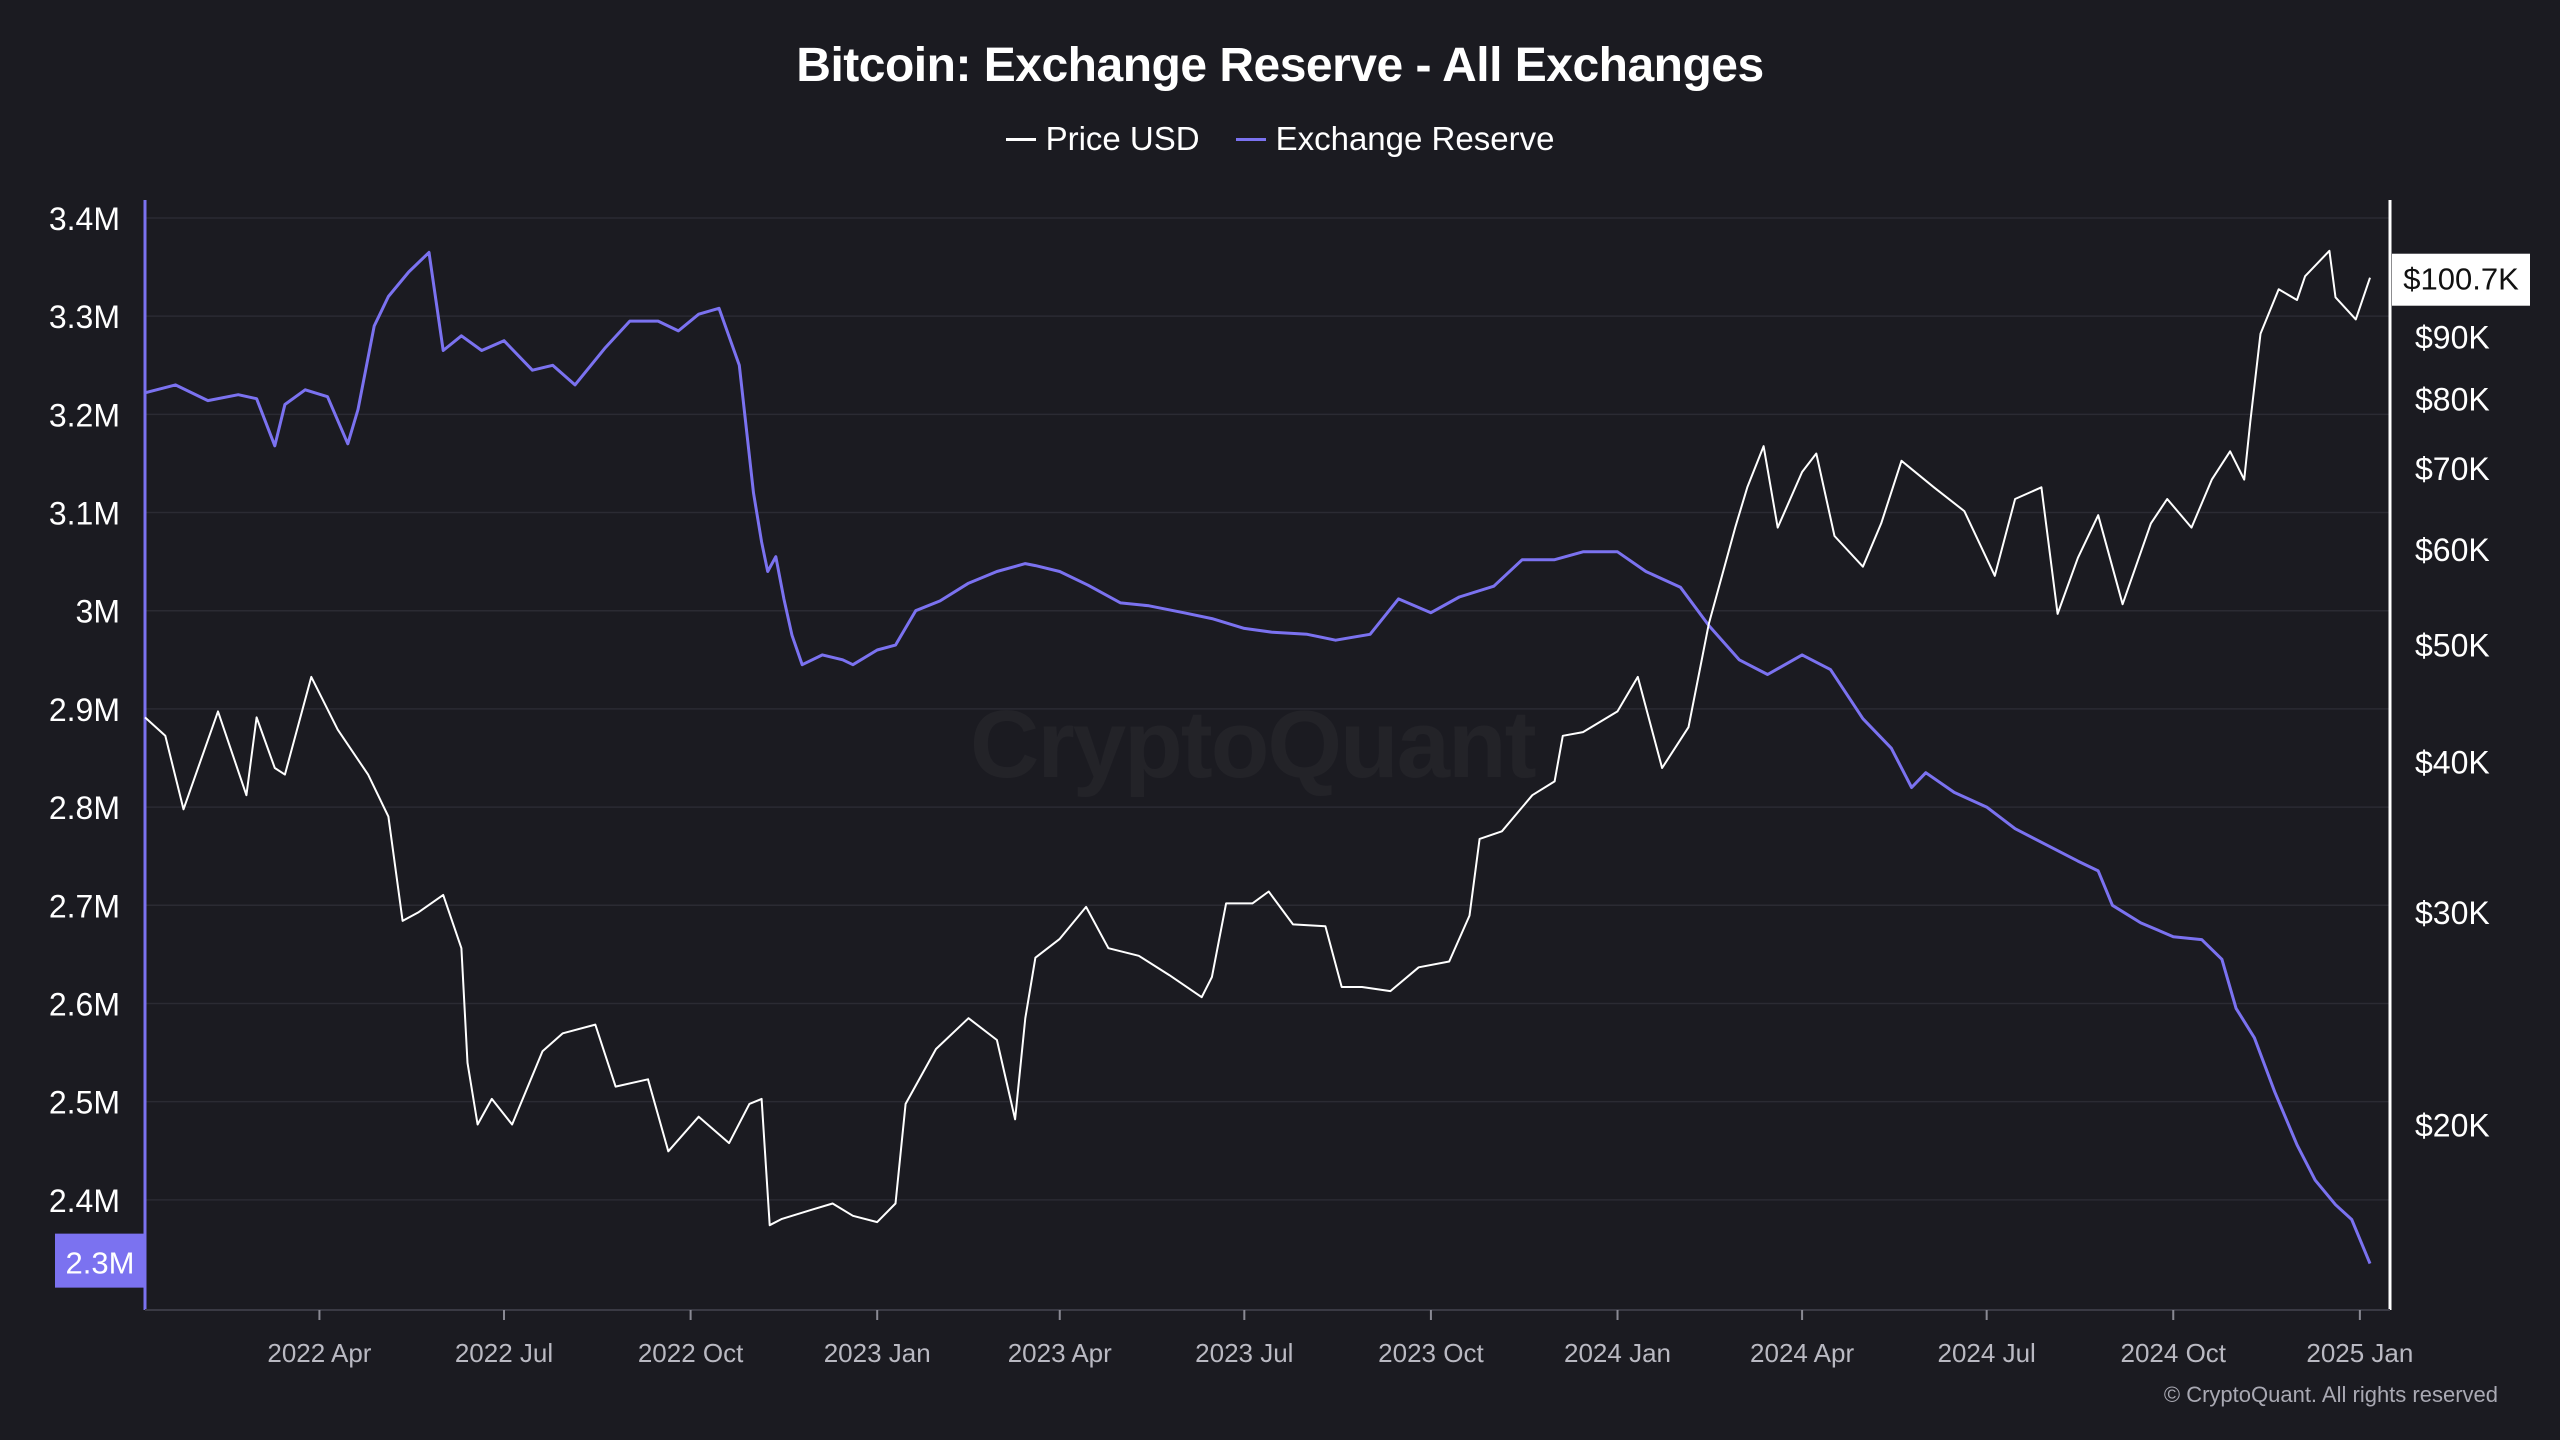 This screenshot has width=2560, height=1440. Describe the element at coordinates (1431, 1353) in the screenshot. I see `x-tick-label: 2023 Oct` at that location.